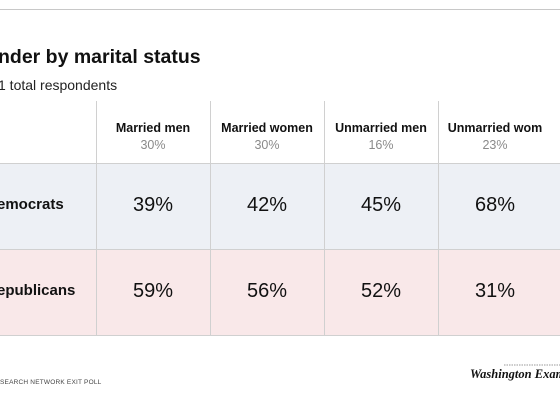 This screenshot has width=560, height=404. Describe the element at coordinates (381, 145) in the screenshot. I see `column-share: 16%` at that location.